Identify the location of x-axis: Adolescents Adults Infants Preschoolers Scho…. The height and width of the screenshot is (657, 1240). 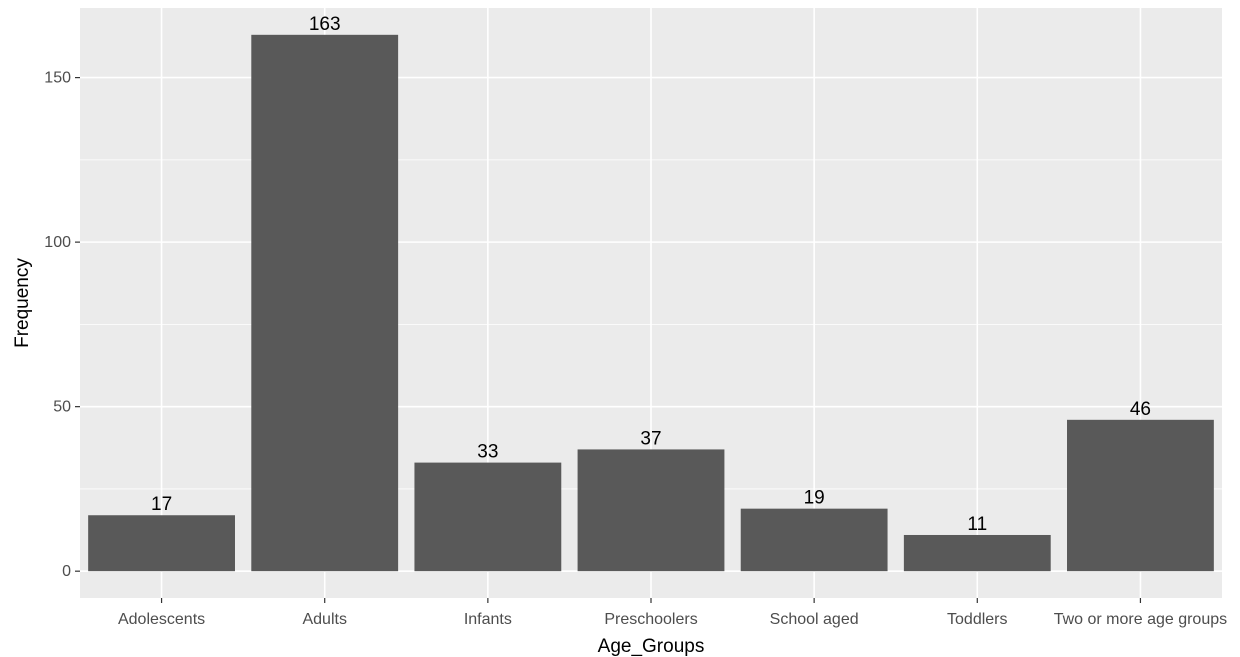
(672, 613).